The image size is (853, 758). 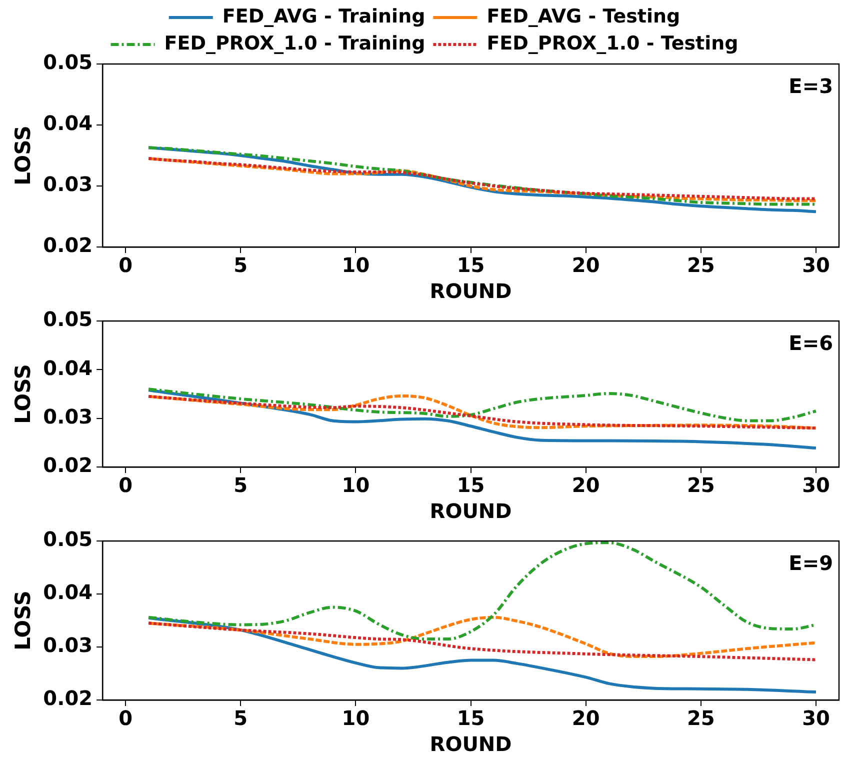 I want to click on annotation: E=9, so click(x=810, y=563).